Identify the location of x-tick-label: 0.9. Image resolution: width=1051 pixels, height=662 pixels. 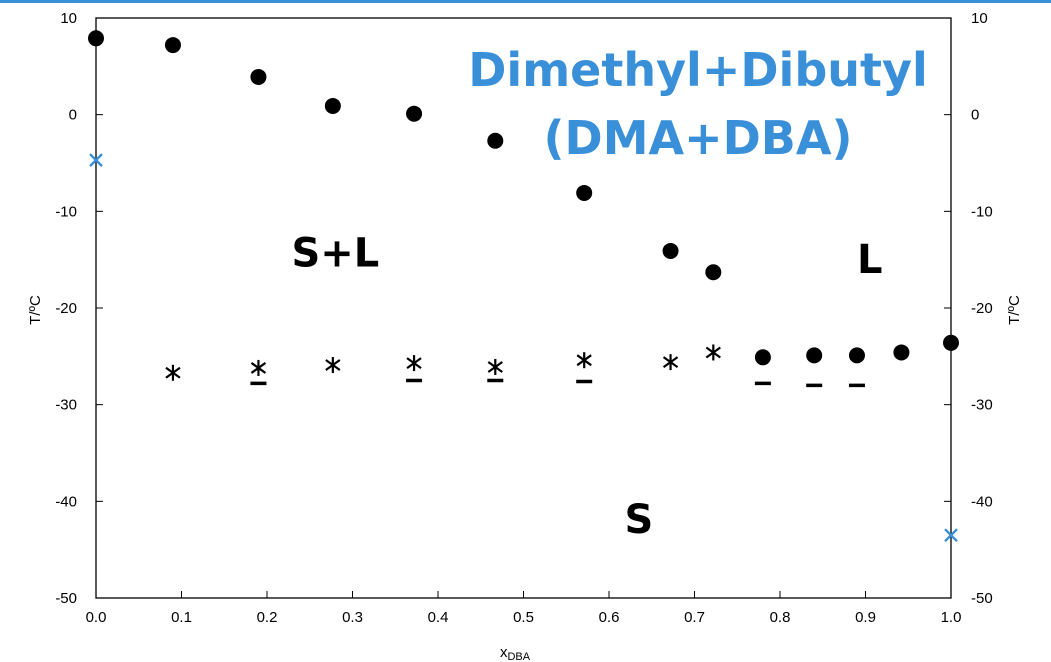
(865, 617).